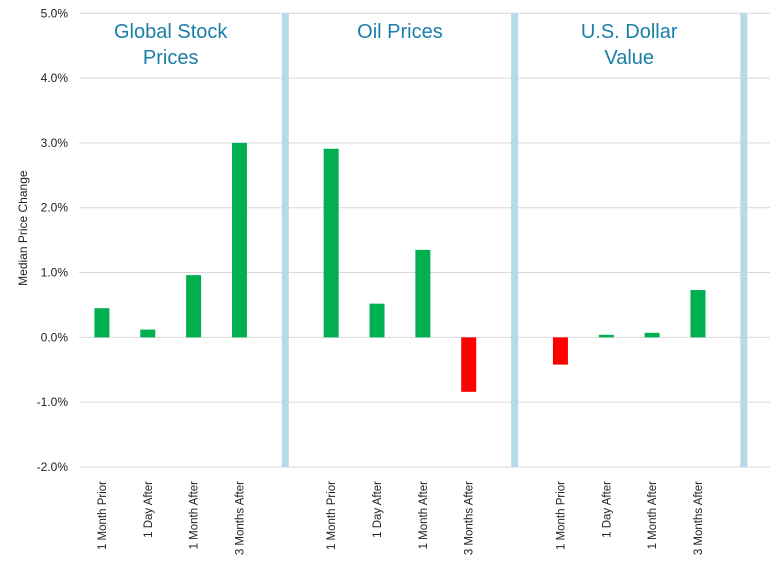 The height and width of the screenshot is (566, 780). I want to click on y-tick-label: -1.0%, so click(53, 402).